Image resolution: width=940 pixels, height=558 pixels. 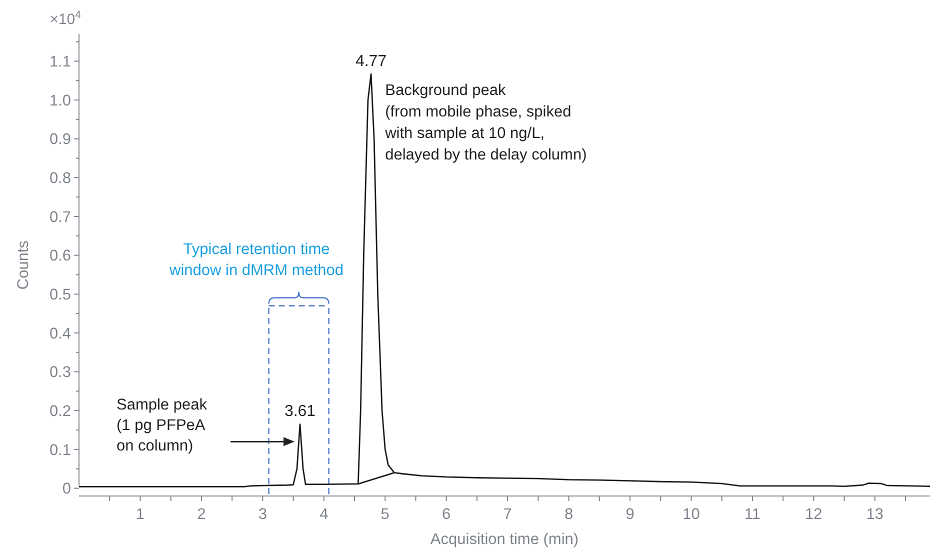 I want to click on x-tick-label: 8, so click(x=569, y=514).